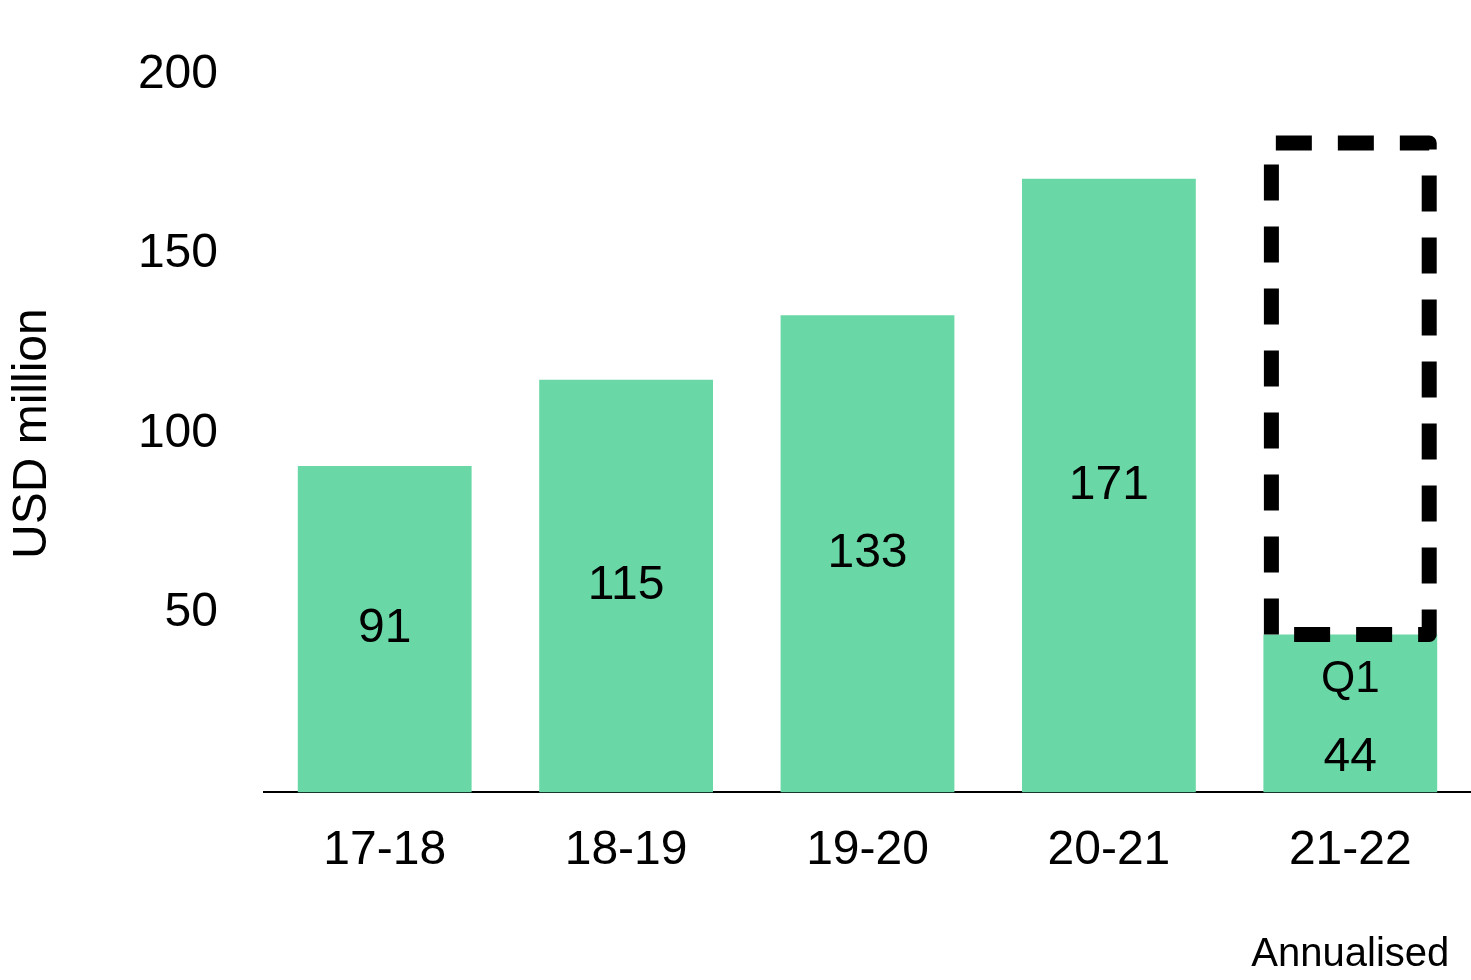 The image size is (1471, 980). Describe the element at coordinates (867, 848) in the screenshot. I see `x-tick-label: 19-20` at that location.